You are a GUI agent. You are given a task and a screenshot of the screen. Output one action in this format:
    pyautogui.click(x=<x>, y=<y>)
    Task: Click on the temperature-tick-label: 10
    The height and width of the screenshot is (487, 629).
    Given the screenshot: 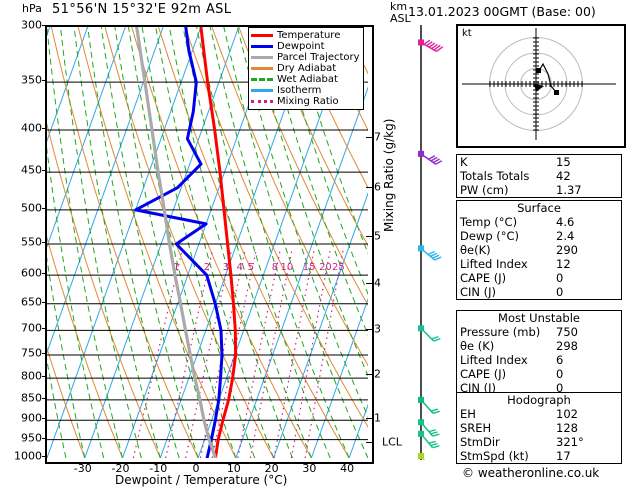 What is the action you would take?
    pyautogui.click(x=233, y=468)
    